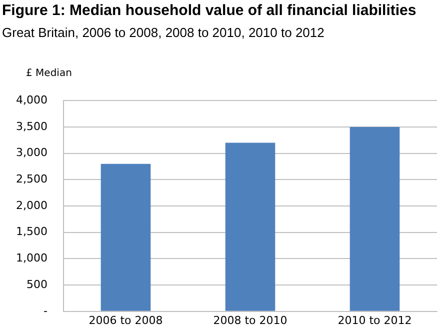 The height and width of the screenshot is (336, 447). What do you see at coordinates (32, 153) in the screenshot?
I see `y-tick-label: 3,000` at bounding box center [32, 153].